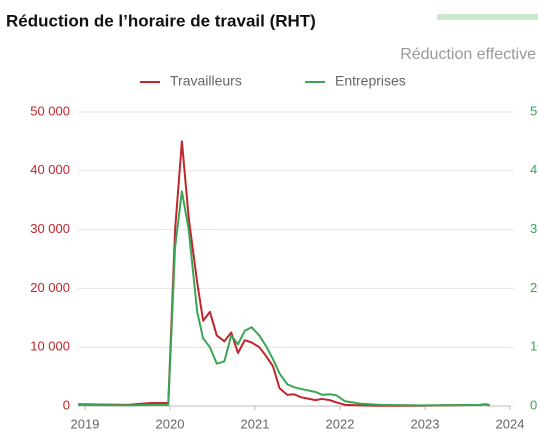  I want to click on x-tick-label: 2019, so click(85, 423).